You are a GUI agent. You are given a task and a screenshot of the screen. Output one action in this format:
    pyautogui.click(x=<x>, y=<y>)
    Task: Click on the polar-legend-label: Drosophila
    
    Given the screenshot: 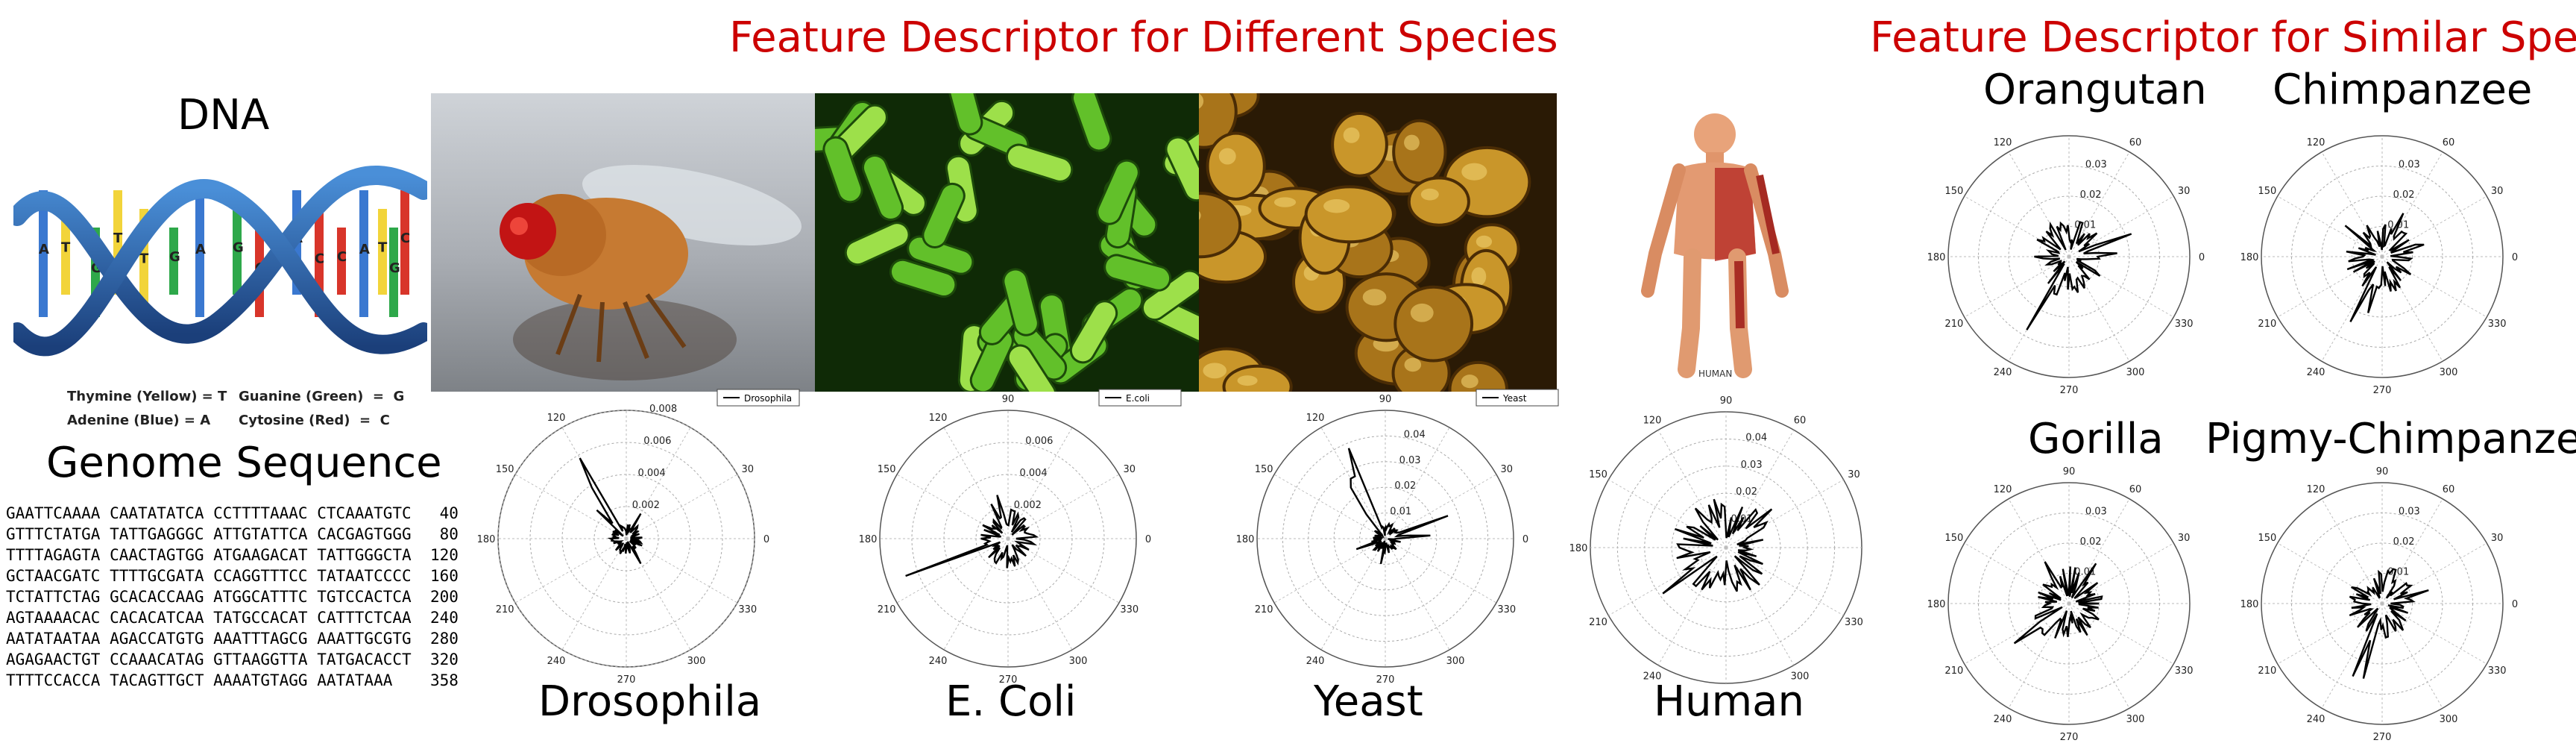 What is the action you would take?
    pyautogui.click(x=768, y=398)
    